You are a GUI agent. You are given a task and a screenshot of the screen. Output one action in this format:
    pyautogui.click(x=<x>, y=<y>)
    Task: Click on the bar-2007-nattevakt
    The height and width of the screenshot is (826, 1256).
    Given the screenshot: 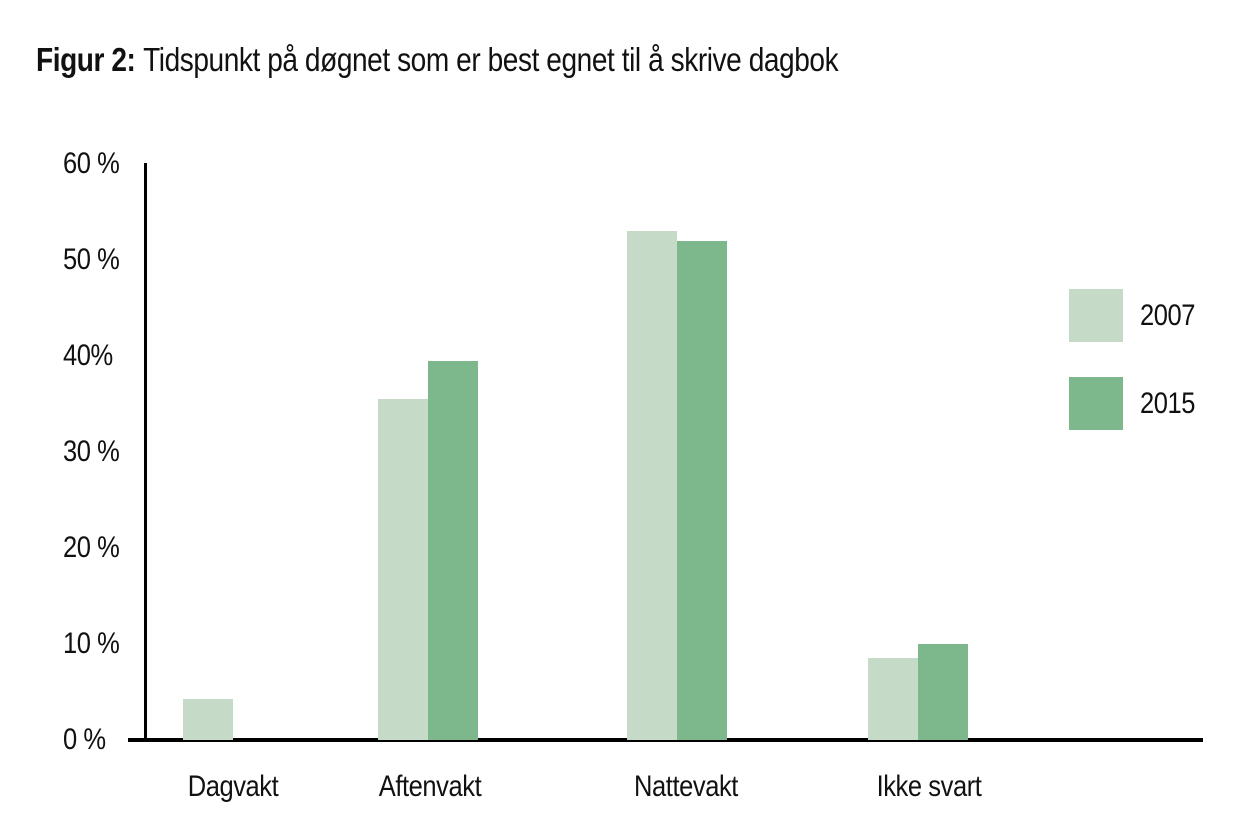 What is the action you would take?
    pyautogui.click(x=652, y=485)
    